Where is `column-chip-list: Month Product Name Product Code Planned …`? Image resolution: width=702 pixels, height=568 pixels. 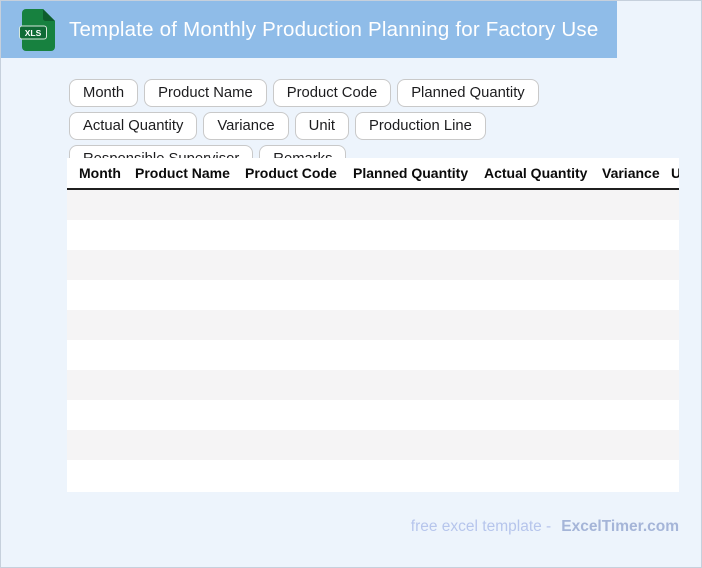 column-chip-list: Month Product Name Product Code Planned … is located at coordinates (356, 126).